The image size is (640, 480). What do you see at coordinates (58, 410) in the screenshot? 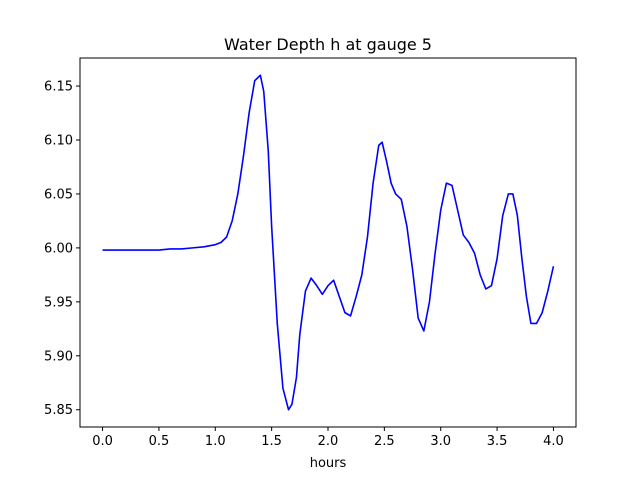
I see `y-tick-label: 5.85` at bounding box center [58, 410].